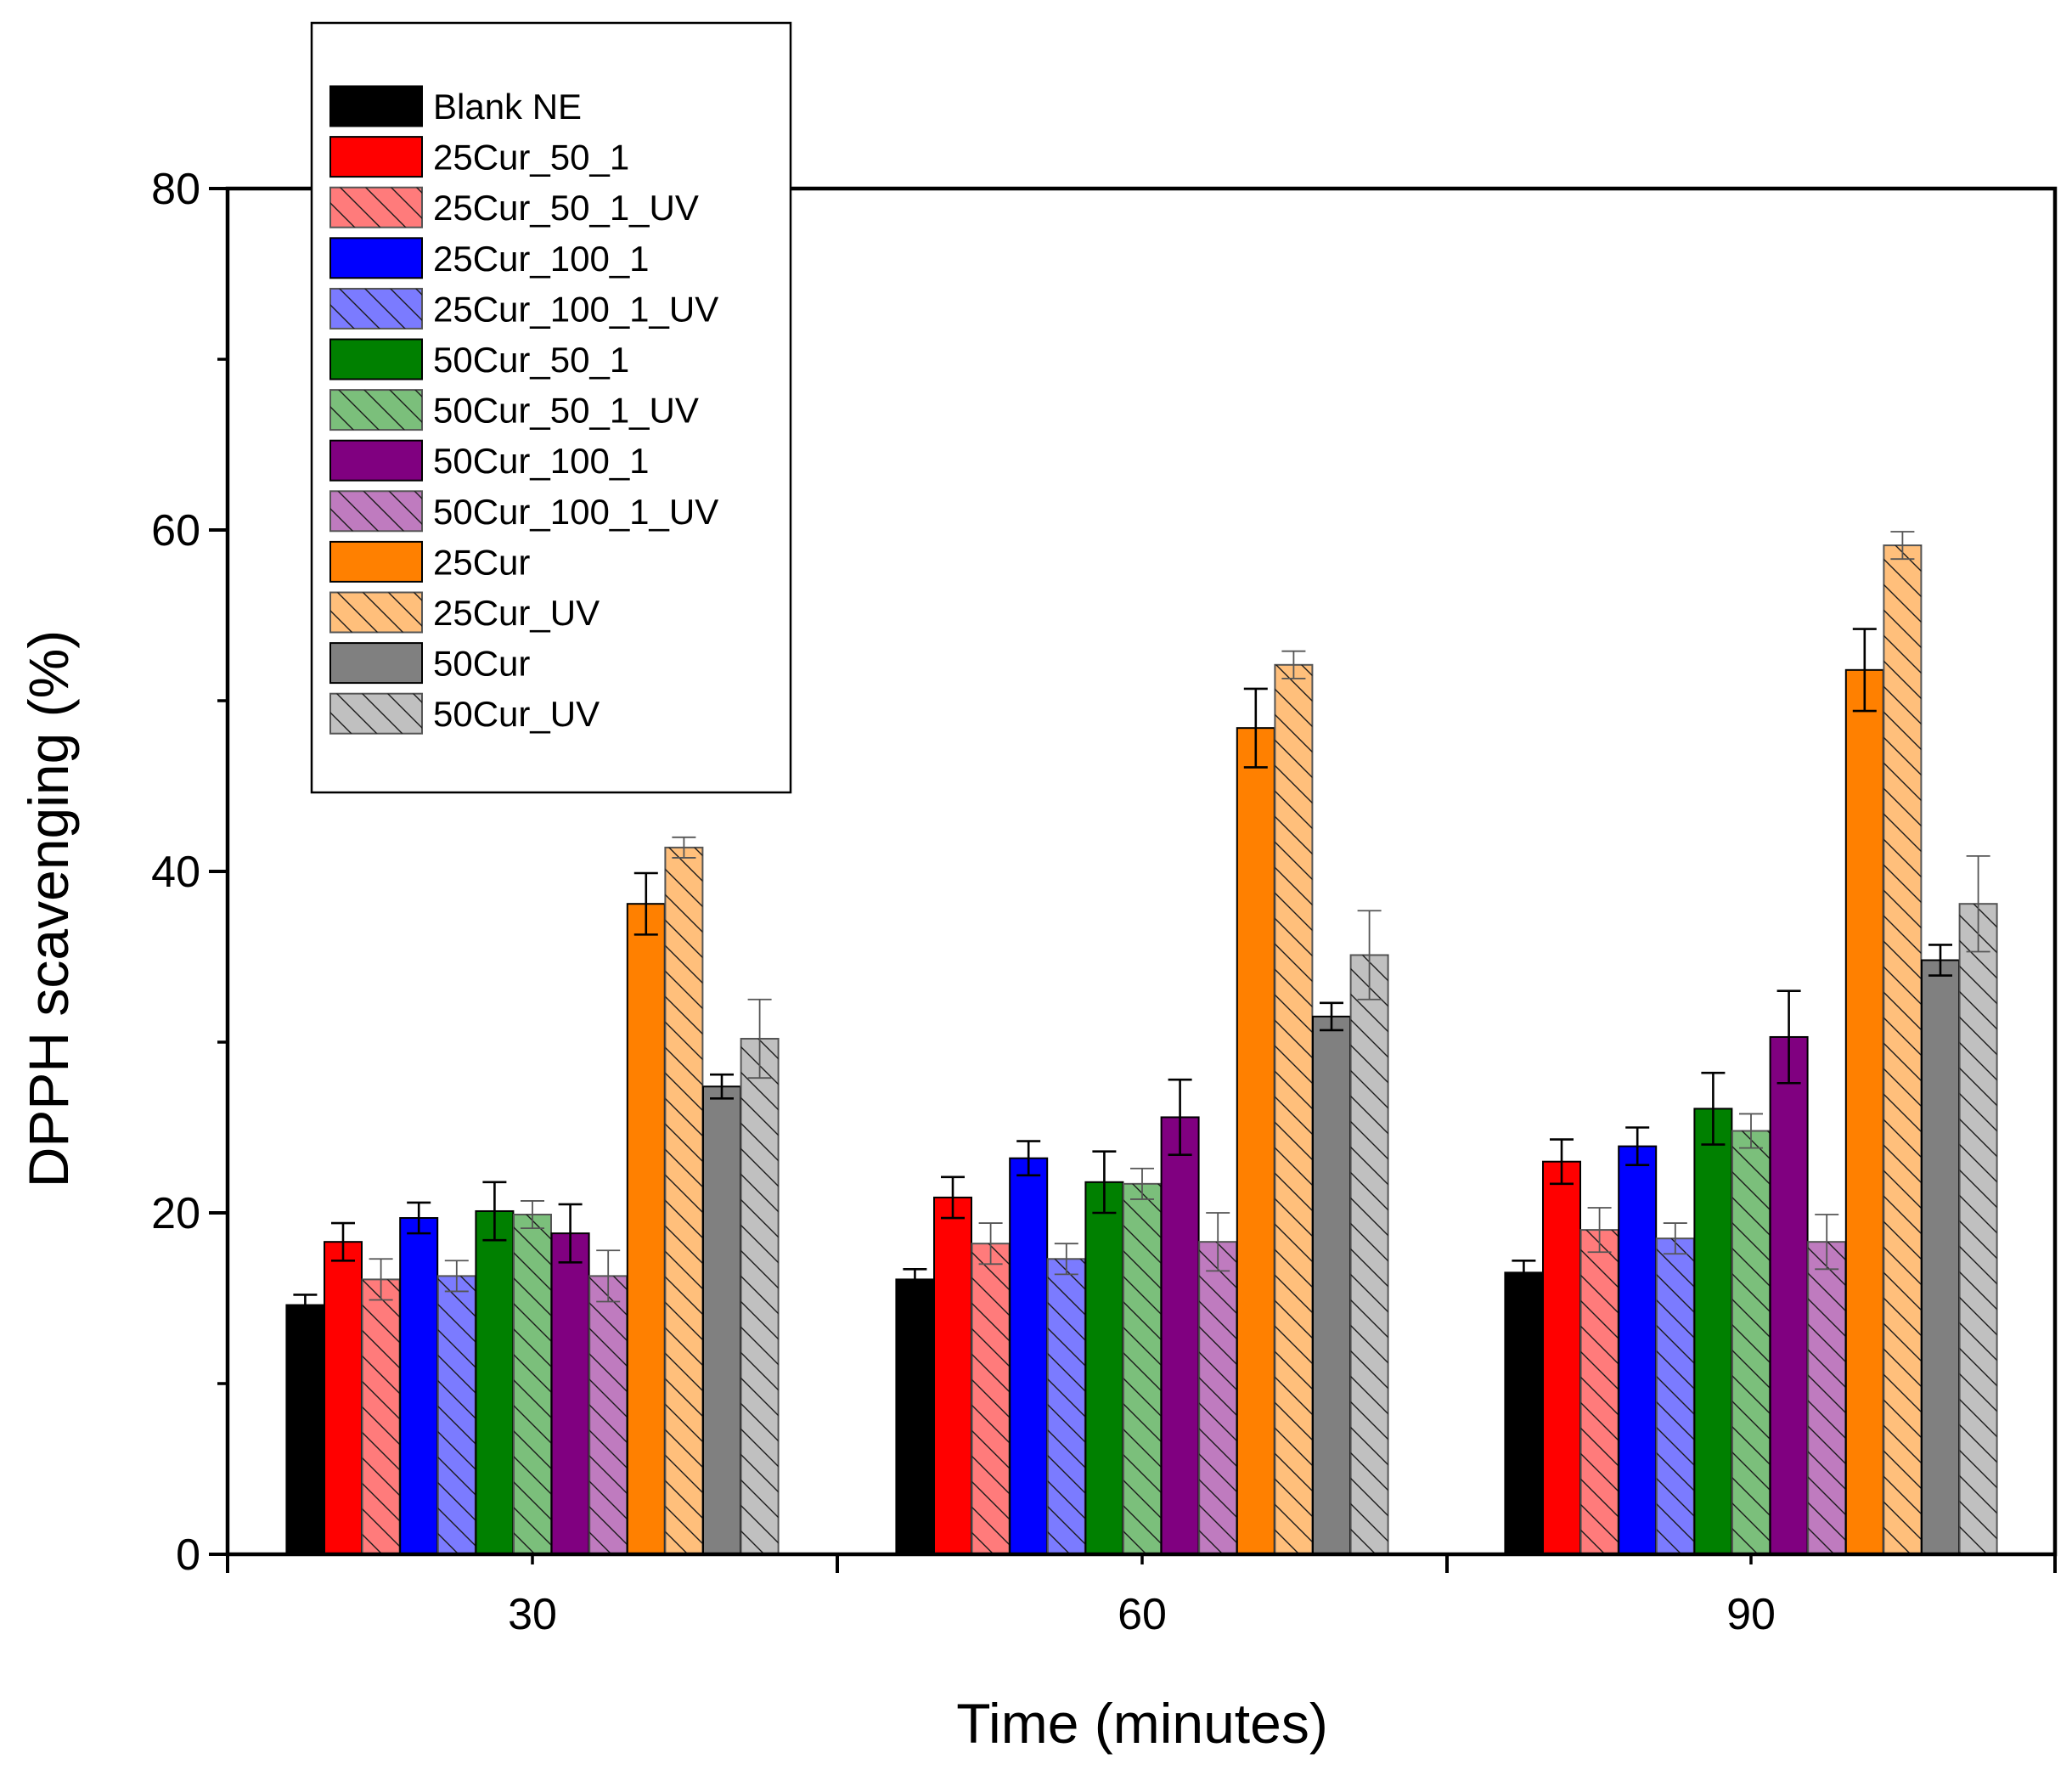  I want to click on legend-item: 25Cur_100_1_UV, so click(523, 308).